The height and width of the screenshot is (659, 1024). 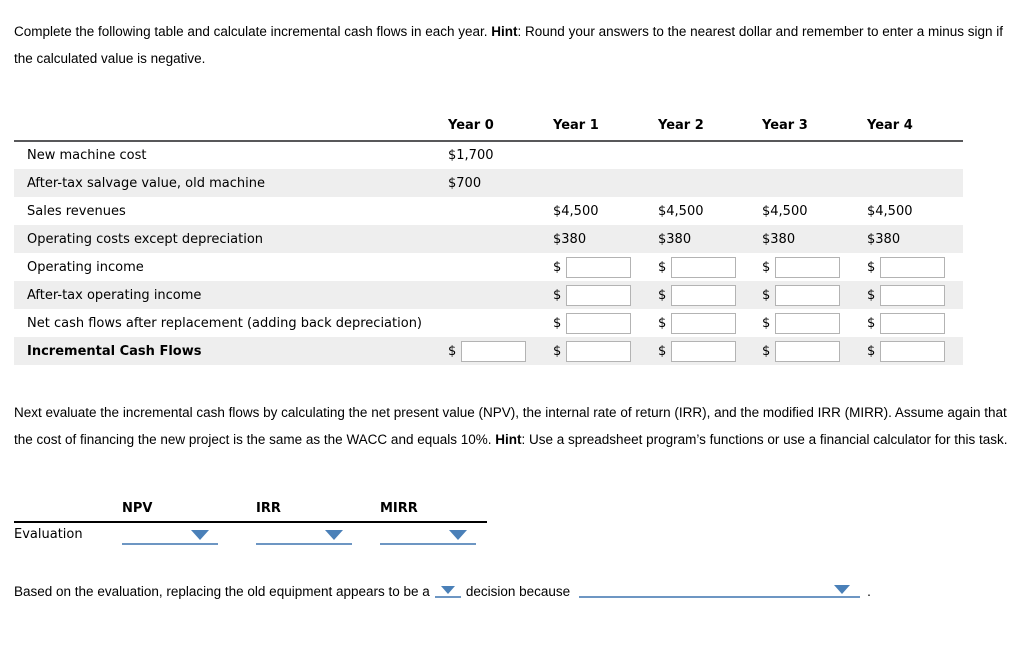 What do you see at coordinates (318, 512) in the screenshot?
I see `column-header-irr: IRR` at bounding box center [318, 512].